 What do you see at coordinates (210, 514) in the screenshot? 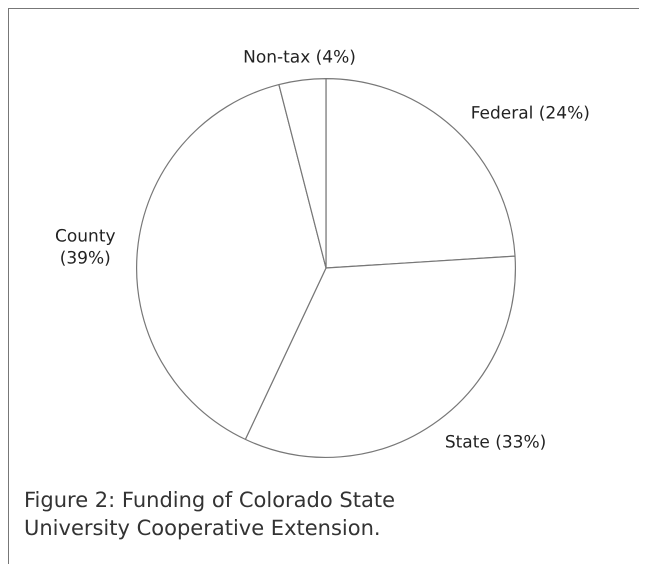
I see `text: Figure 2: Funding of Colorado State University Cooperative Extension.` at bounding box center [210, 514].